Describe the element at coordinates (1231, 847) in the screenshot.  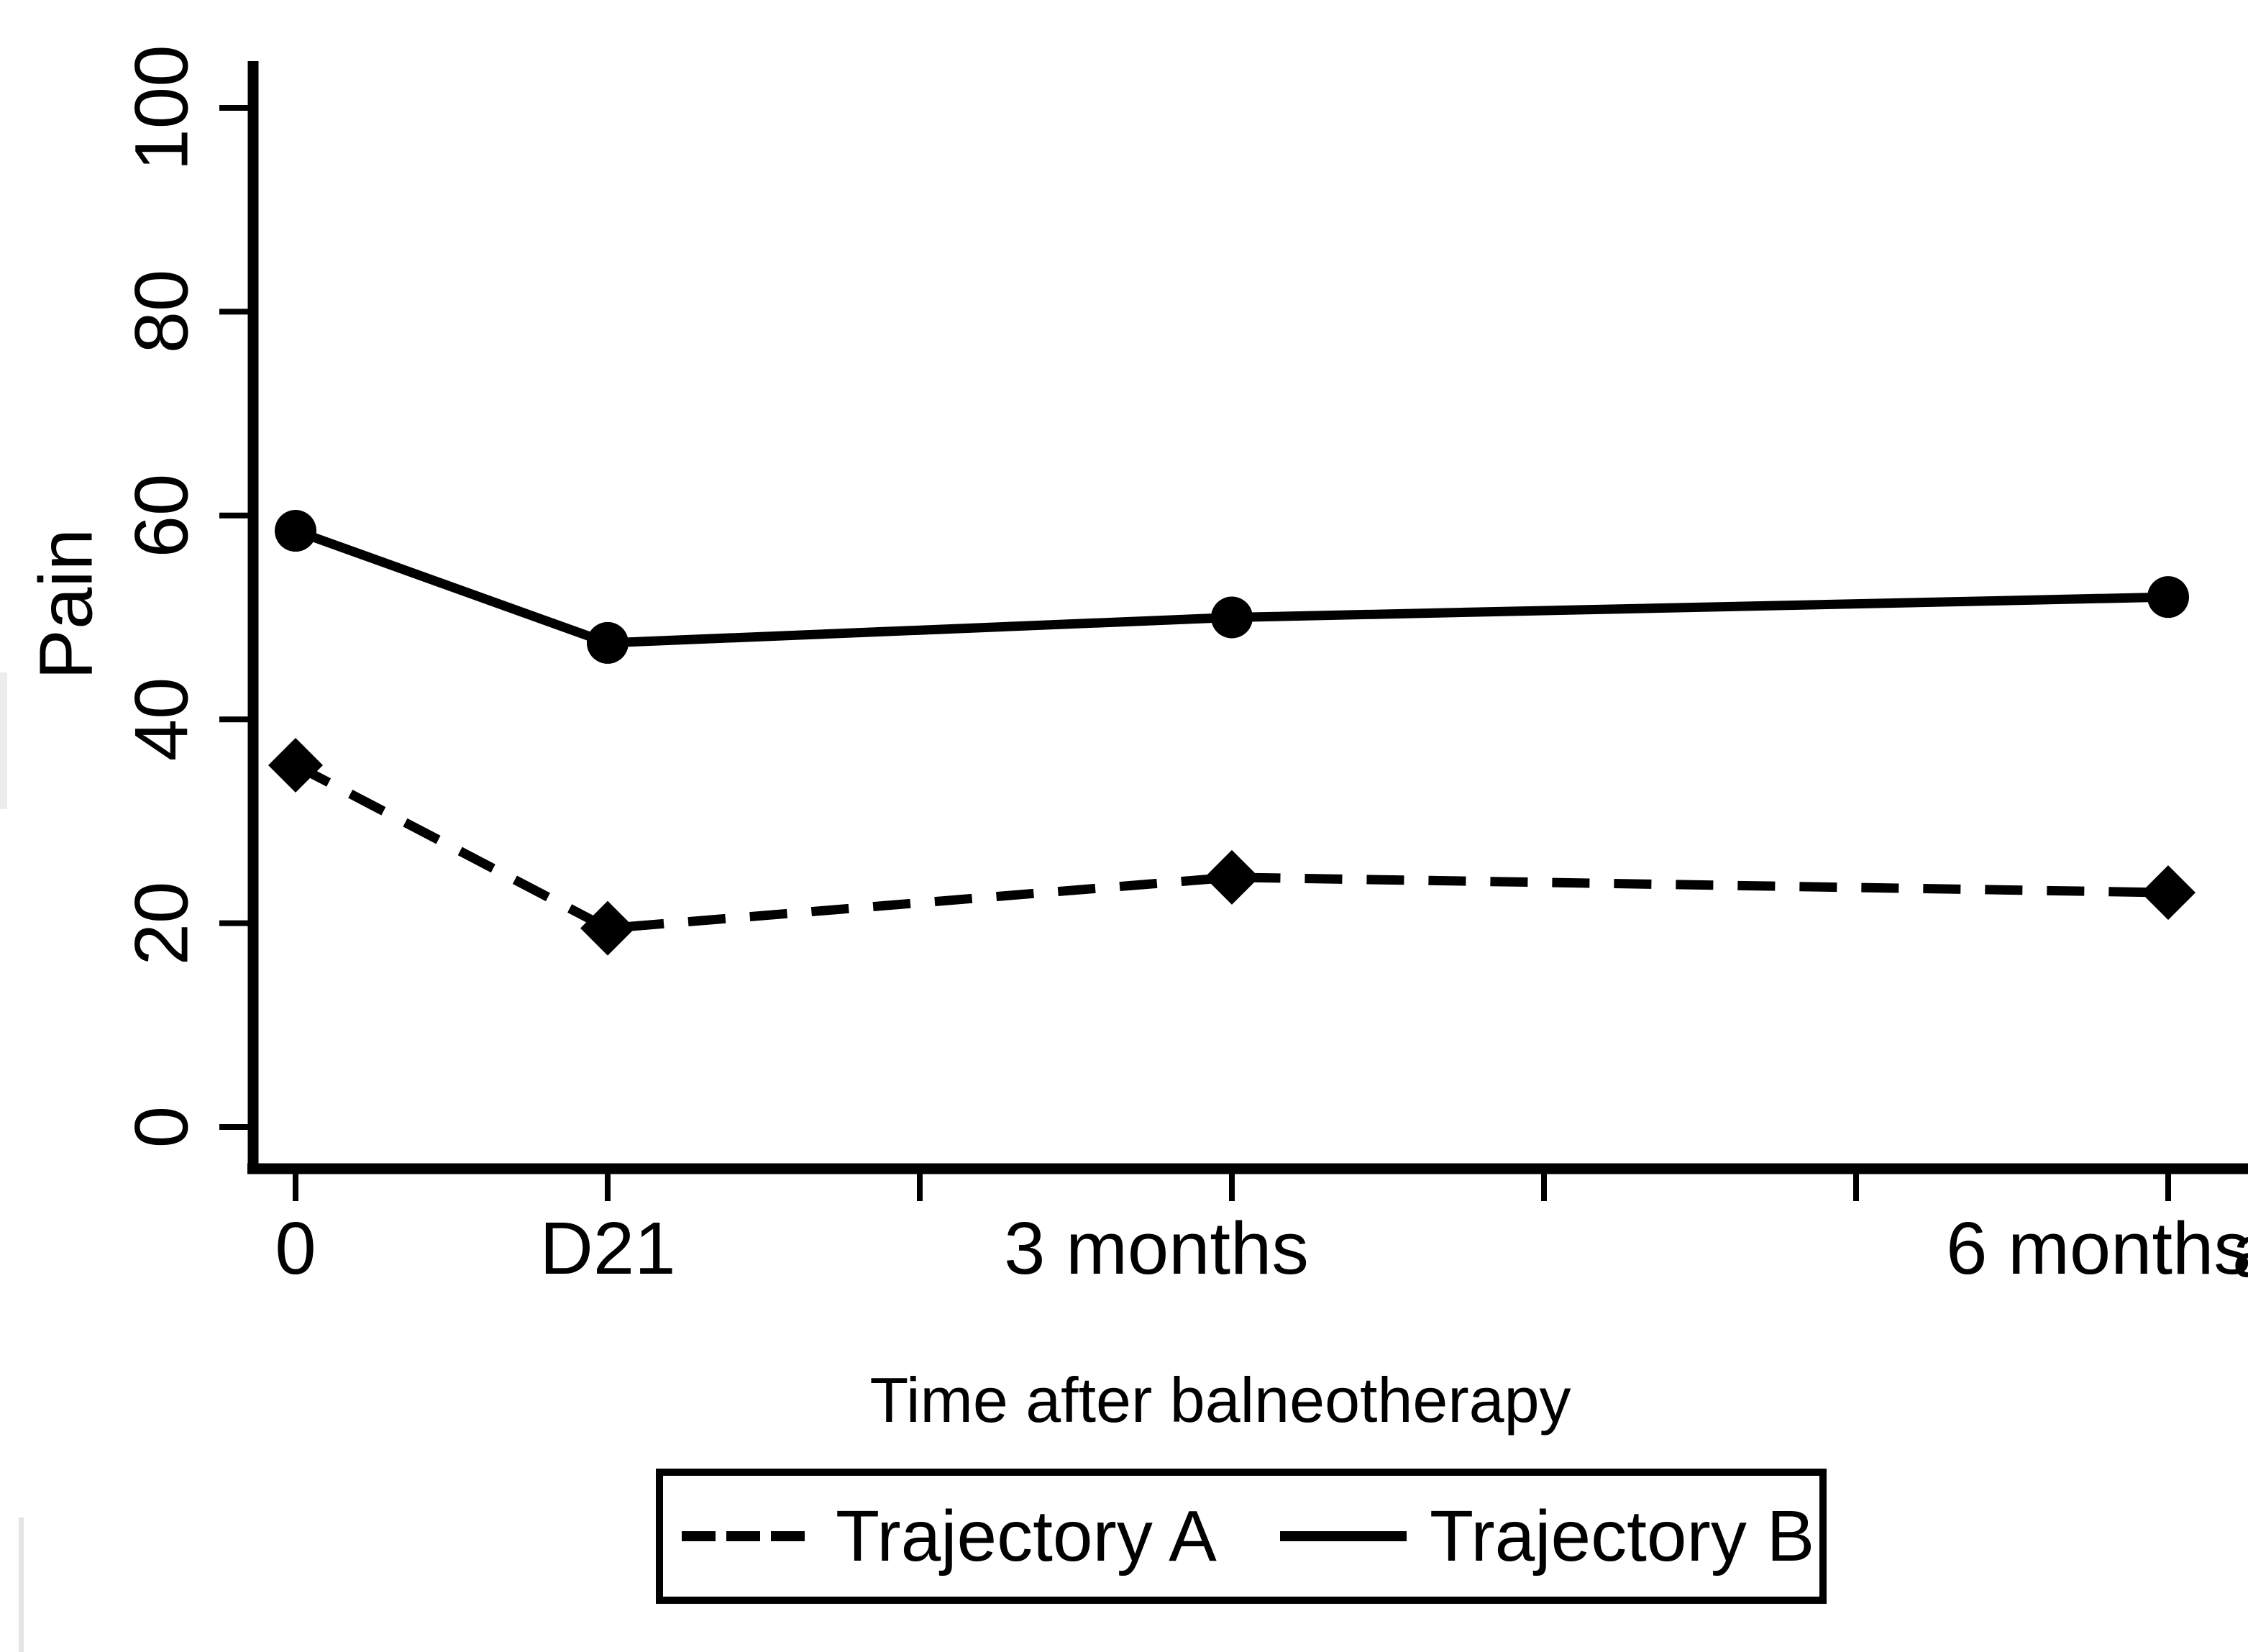
I see `series-line-trajectory-a` at that location.